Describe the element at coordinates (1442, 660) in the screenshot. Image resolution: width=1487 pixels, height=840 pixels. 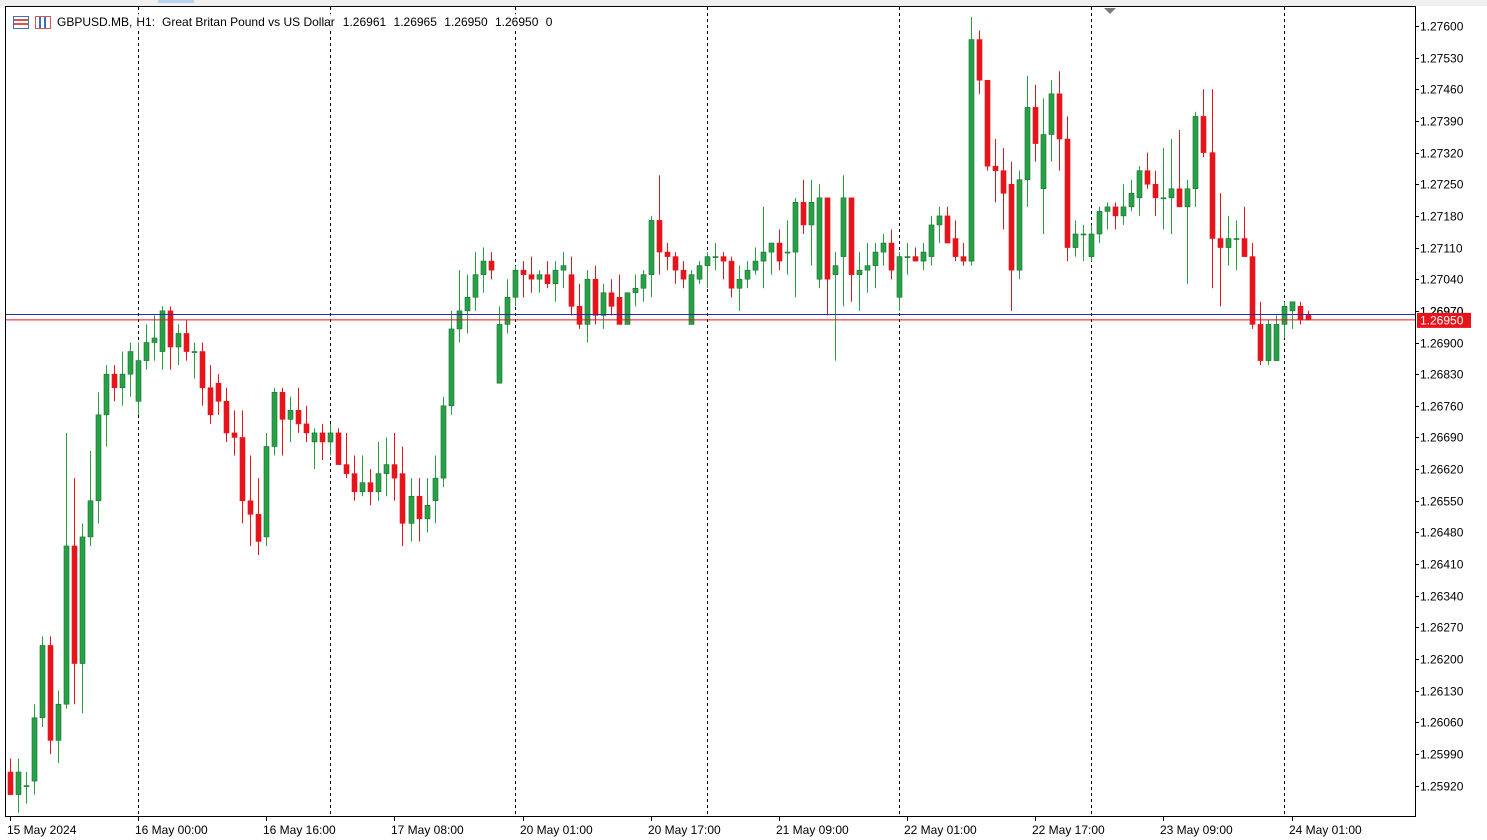
I see `y-tick-label: 1.26200` at that location.